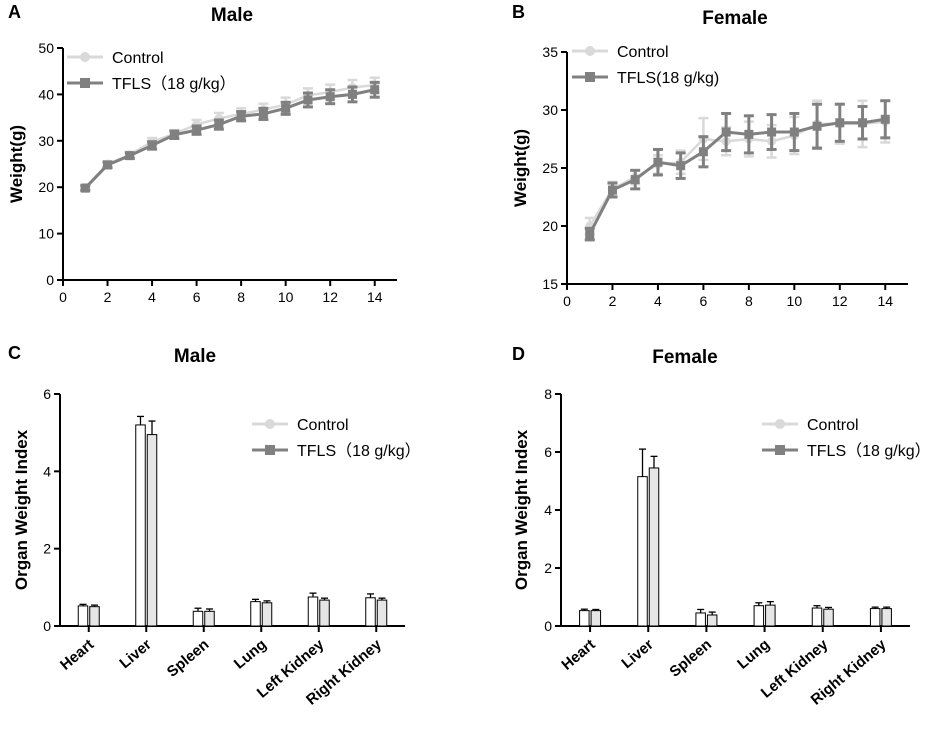  Describe the element at coordinates (21, 509) in the screenshot. I see `y-axis-label: Organ Weight Index` at that location.